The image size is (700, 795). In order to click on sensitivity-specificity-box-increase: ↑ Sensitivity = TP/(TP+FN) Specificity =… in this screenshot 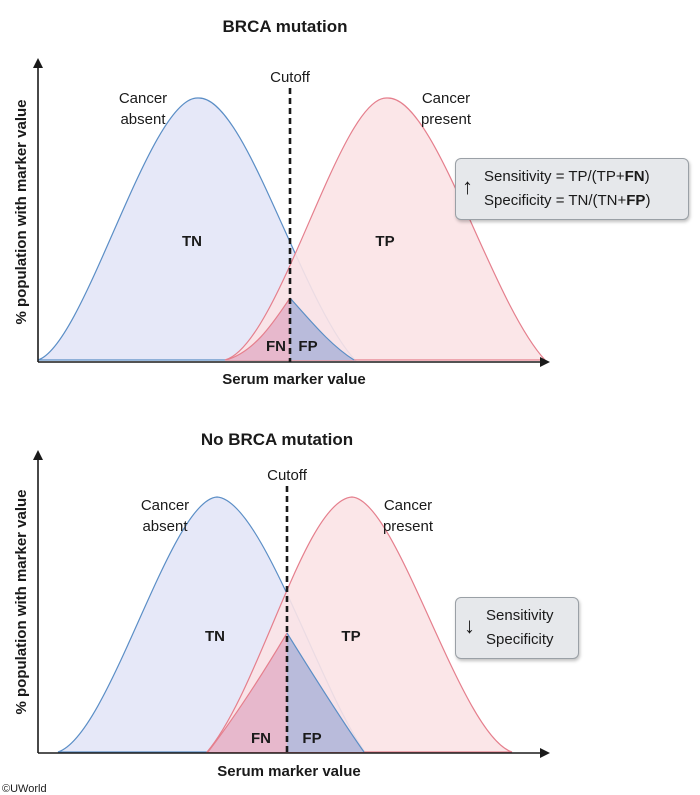, I will do `click(572, 189)`.